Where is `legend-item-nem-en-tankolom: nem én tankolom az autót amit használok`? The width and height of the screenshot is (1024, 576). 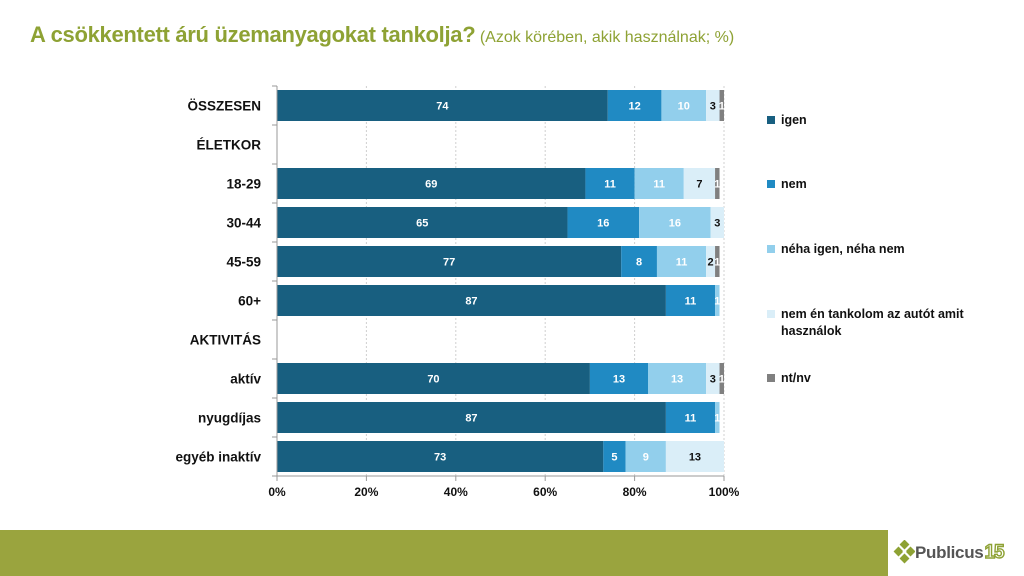
legend-item-nem-en-tankolom: nem én tankolom az autót amit használok is located at coordinates (887, 323).